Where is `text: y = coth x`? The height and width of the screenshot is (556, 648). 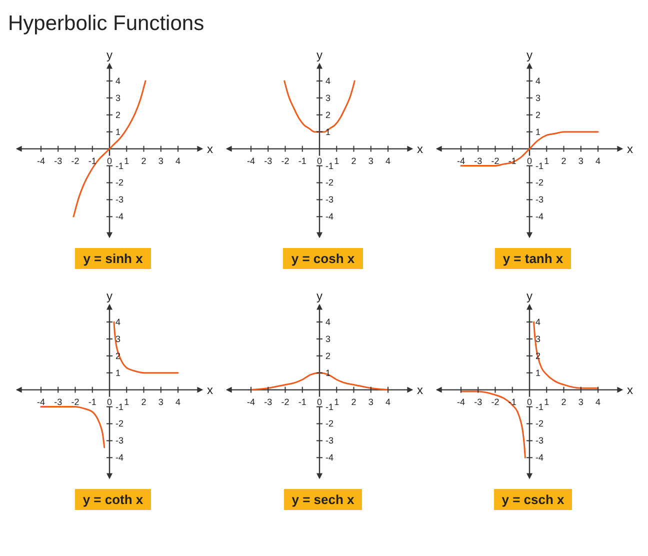 text: y = coth x is located at coordinates (113, 499).